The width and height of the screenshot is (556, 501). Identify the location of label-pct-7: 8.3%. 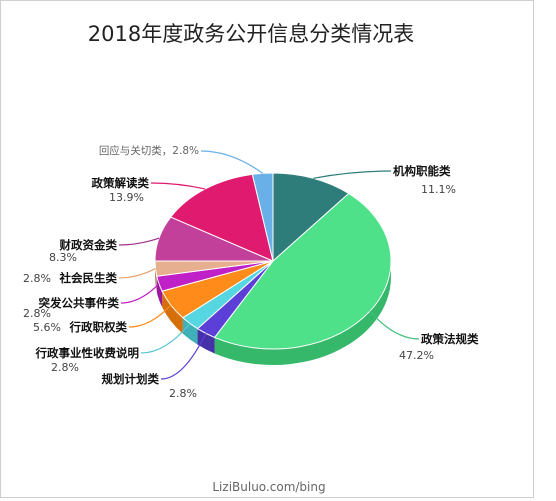
(63, 257).